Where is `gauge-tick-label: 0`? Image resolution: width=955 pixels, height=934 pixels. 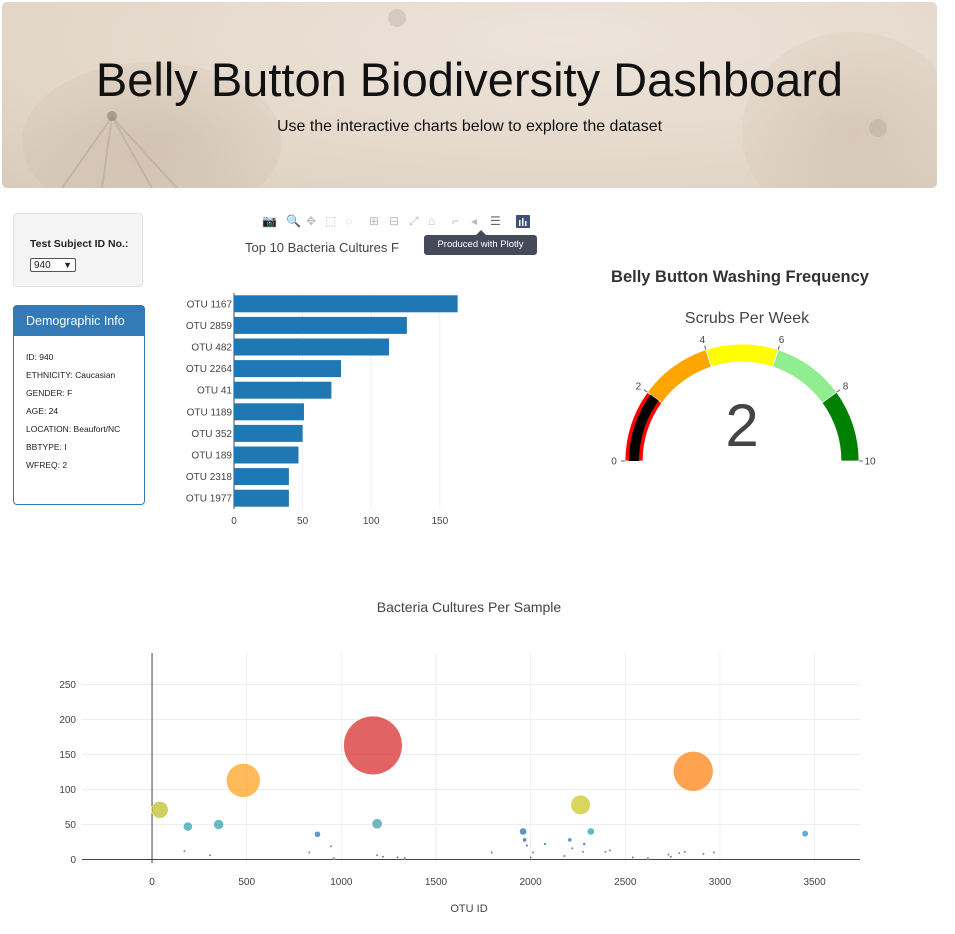 gauge-tick-label: 0 is located at coordinates (614, 462).